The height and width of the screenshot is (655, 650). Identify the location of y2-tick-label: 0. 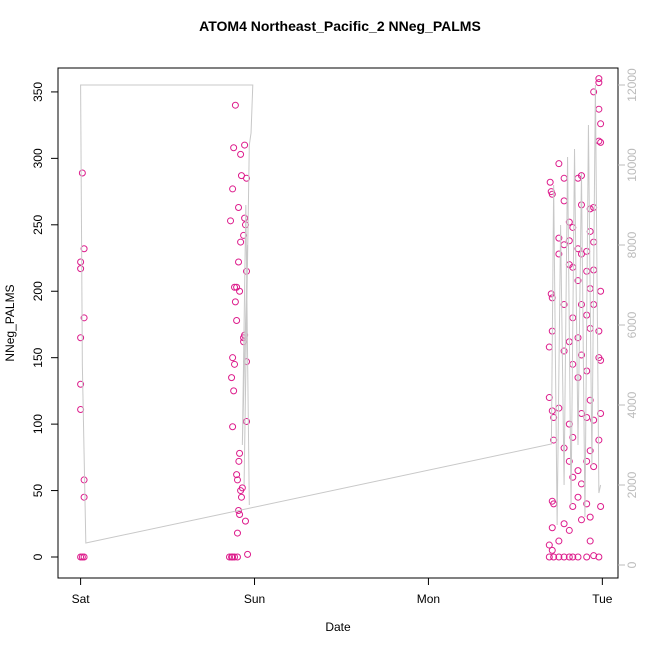
(632, 564).